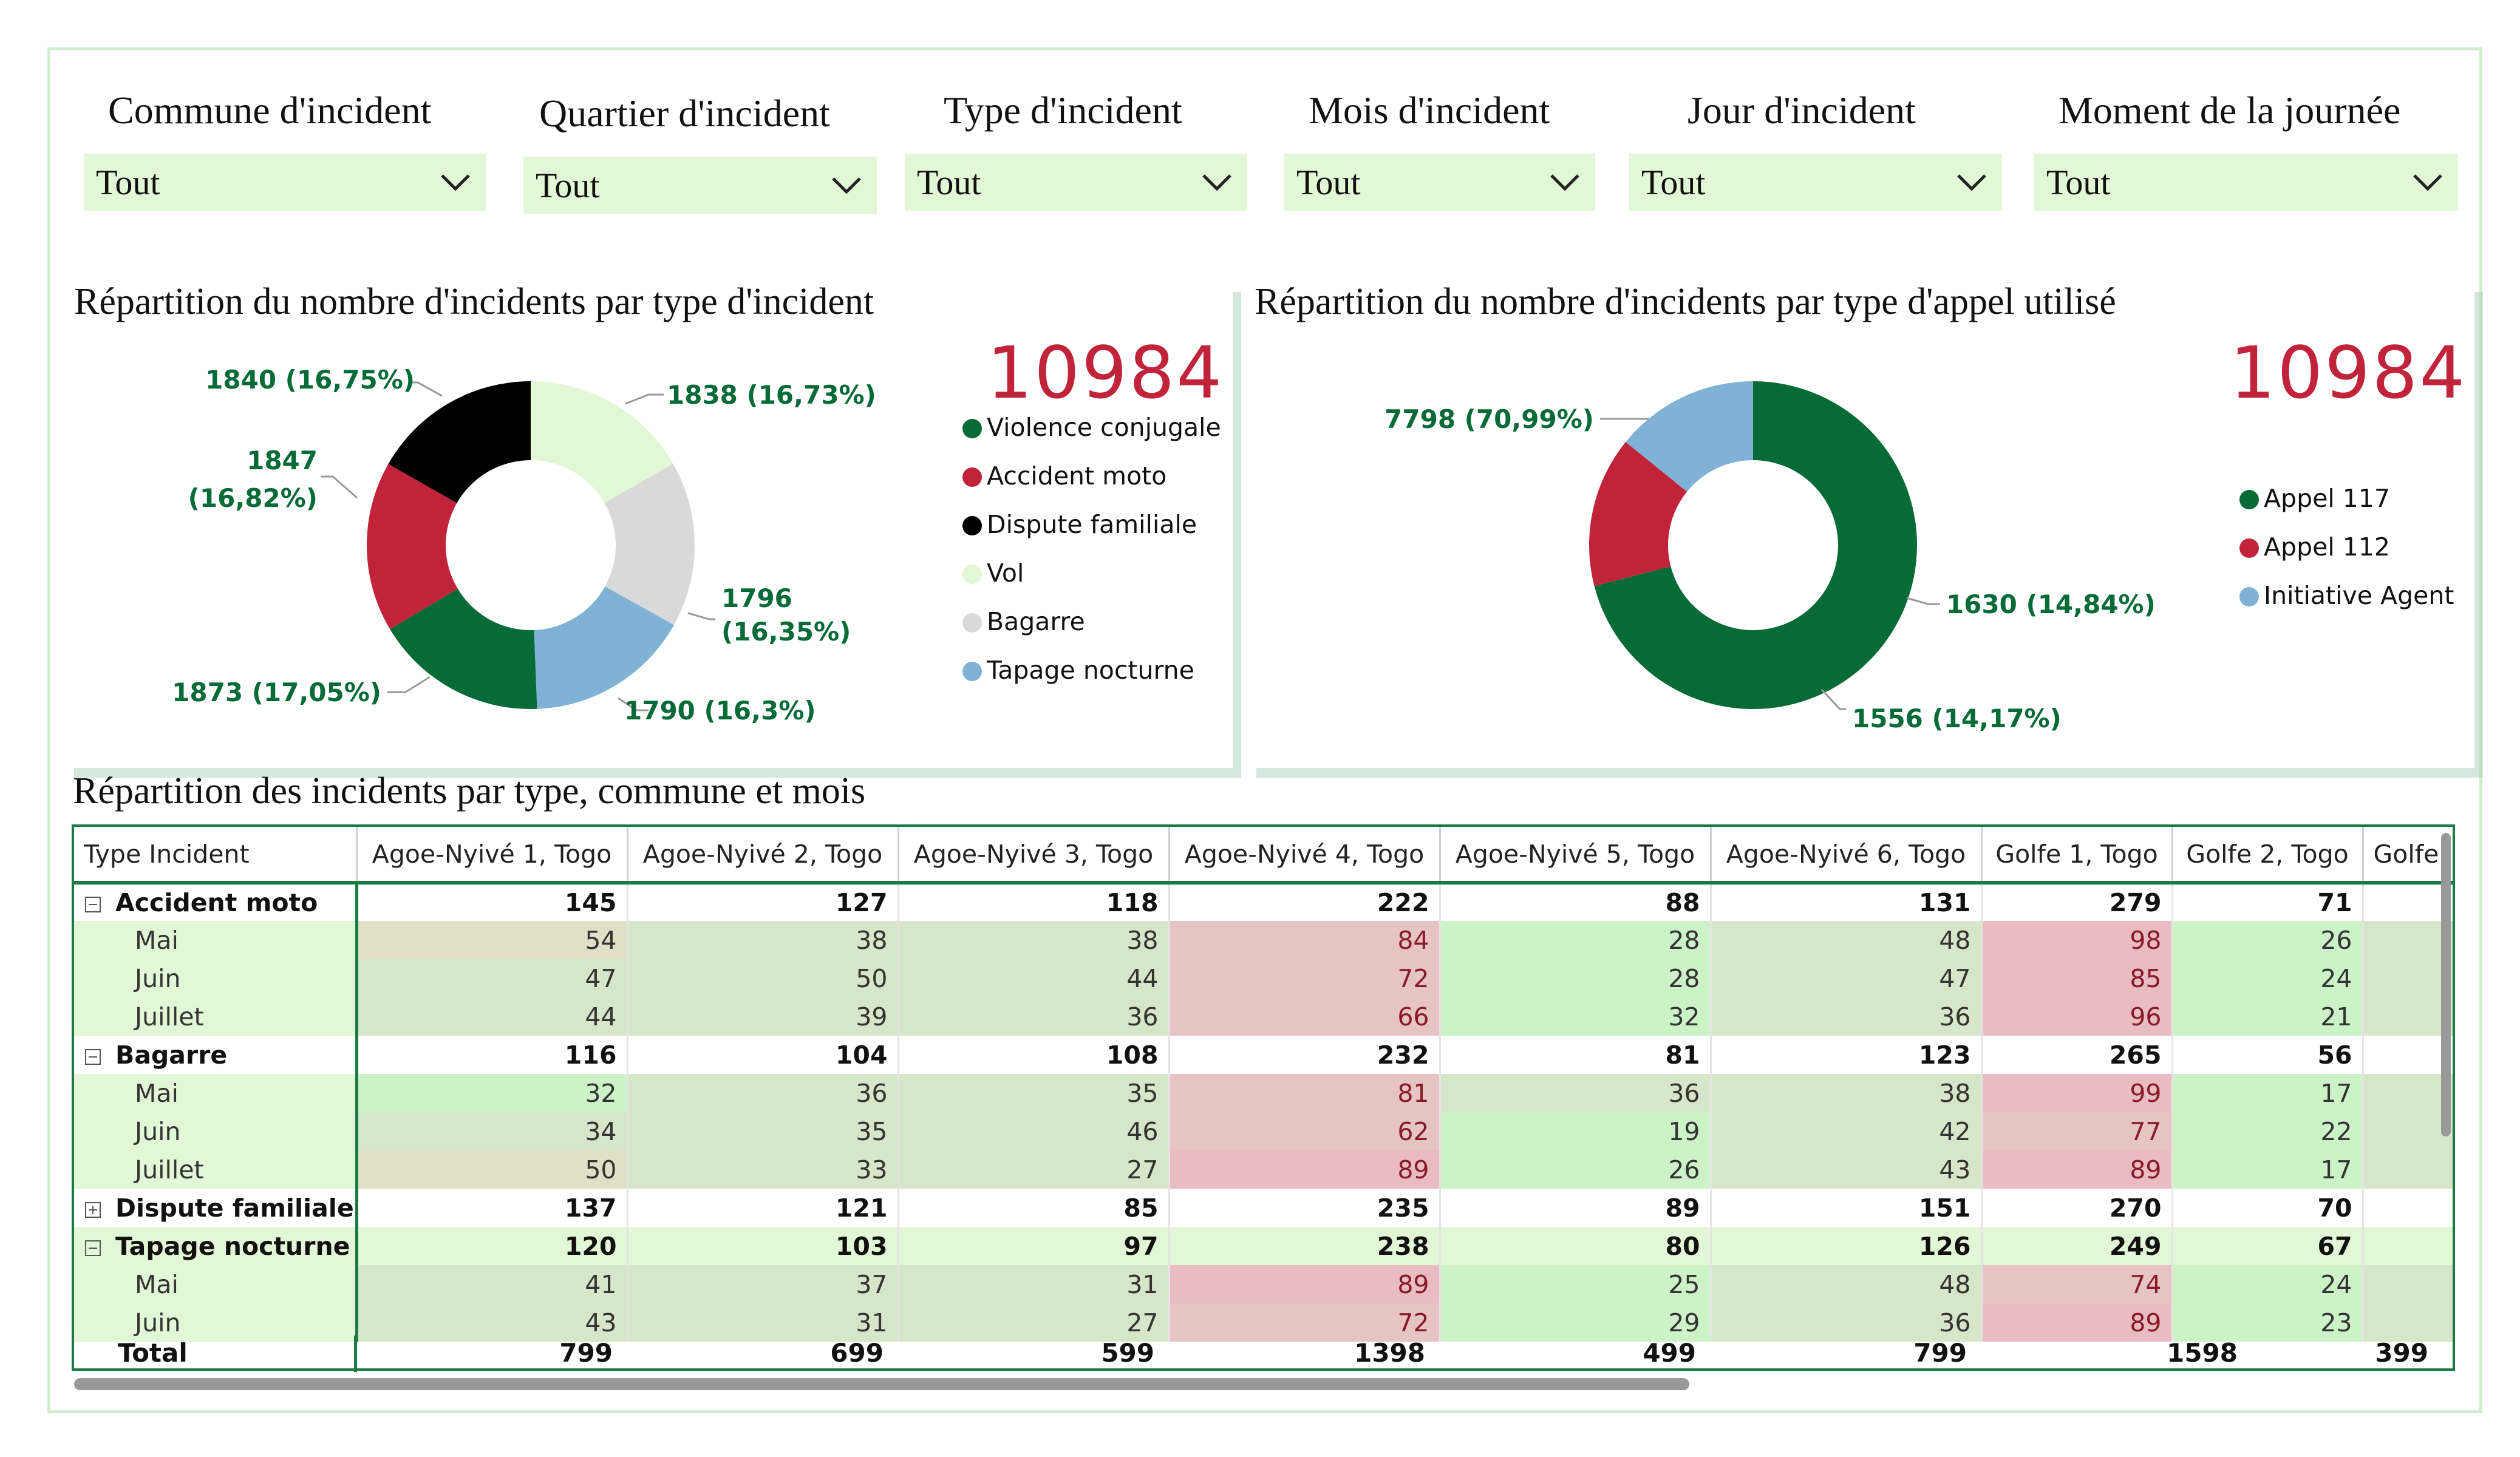  Describe the element at coordinates (216, 856) in the screenshot. I see `column-header-type-incident: Type Incident` at that location.